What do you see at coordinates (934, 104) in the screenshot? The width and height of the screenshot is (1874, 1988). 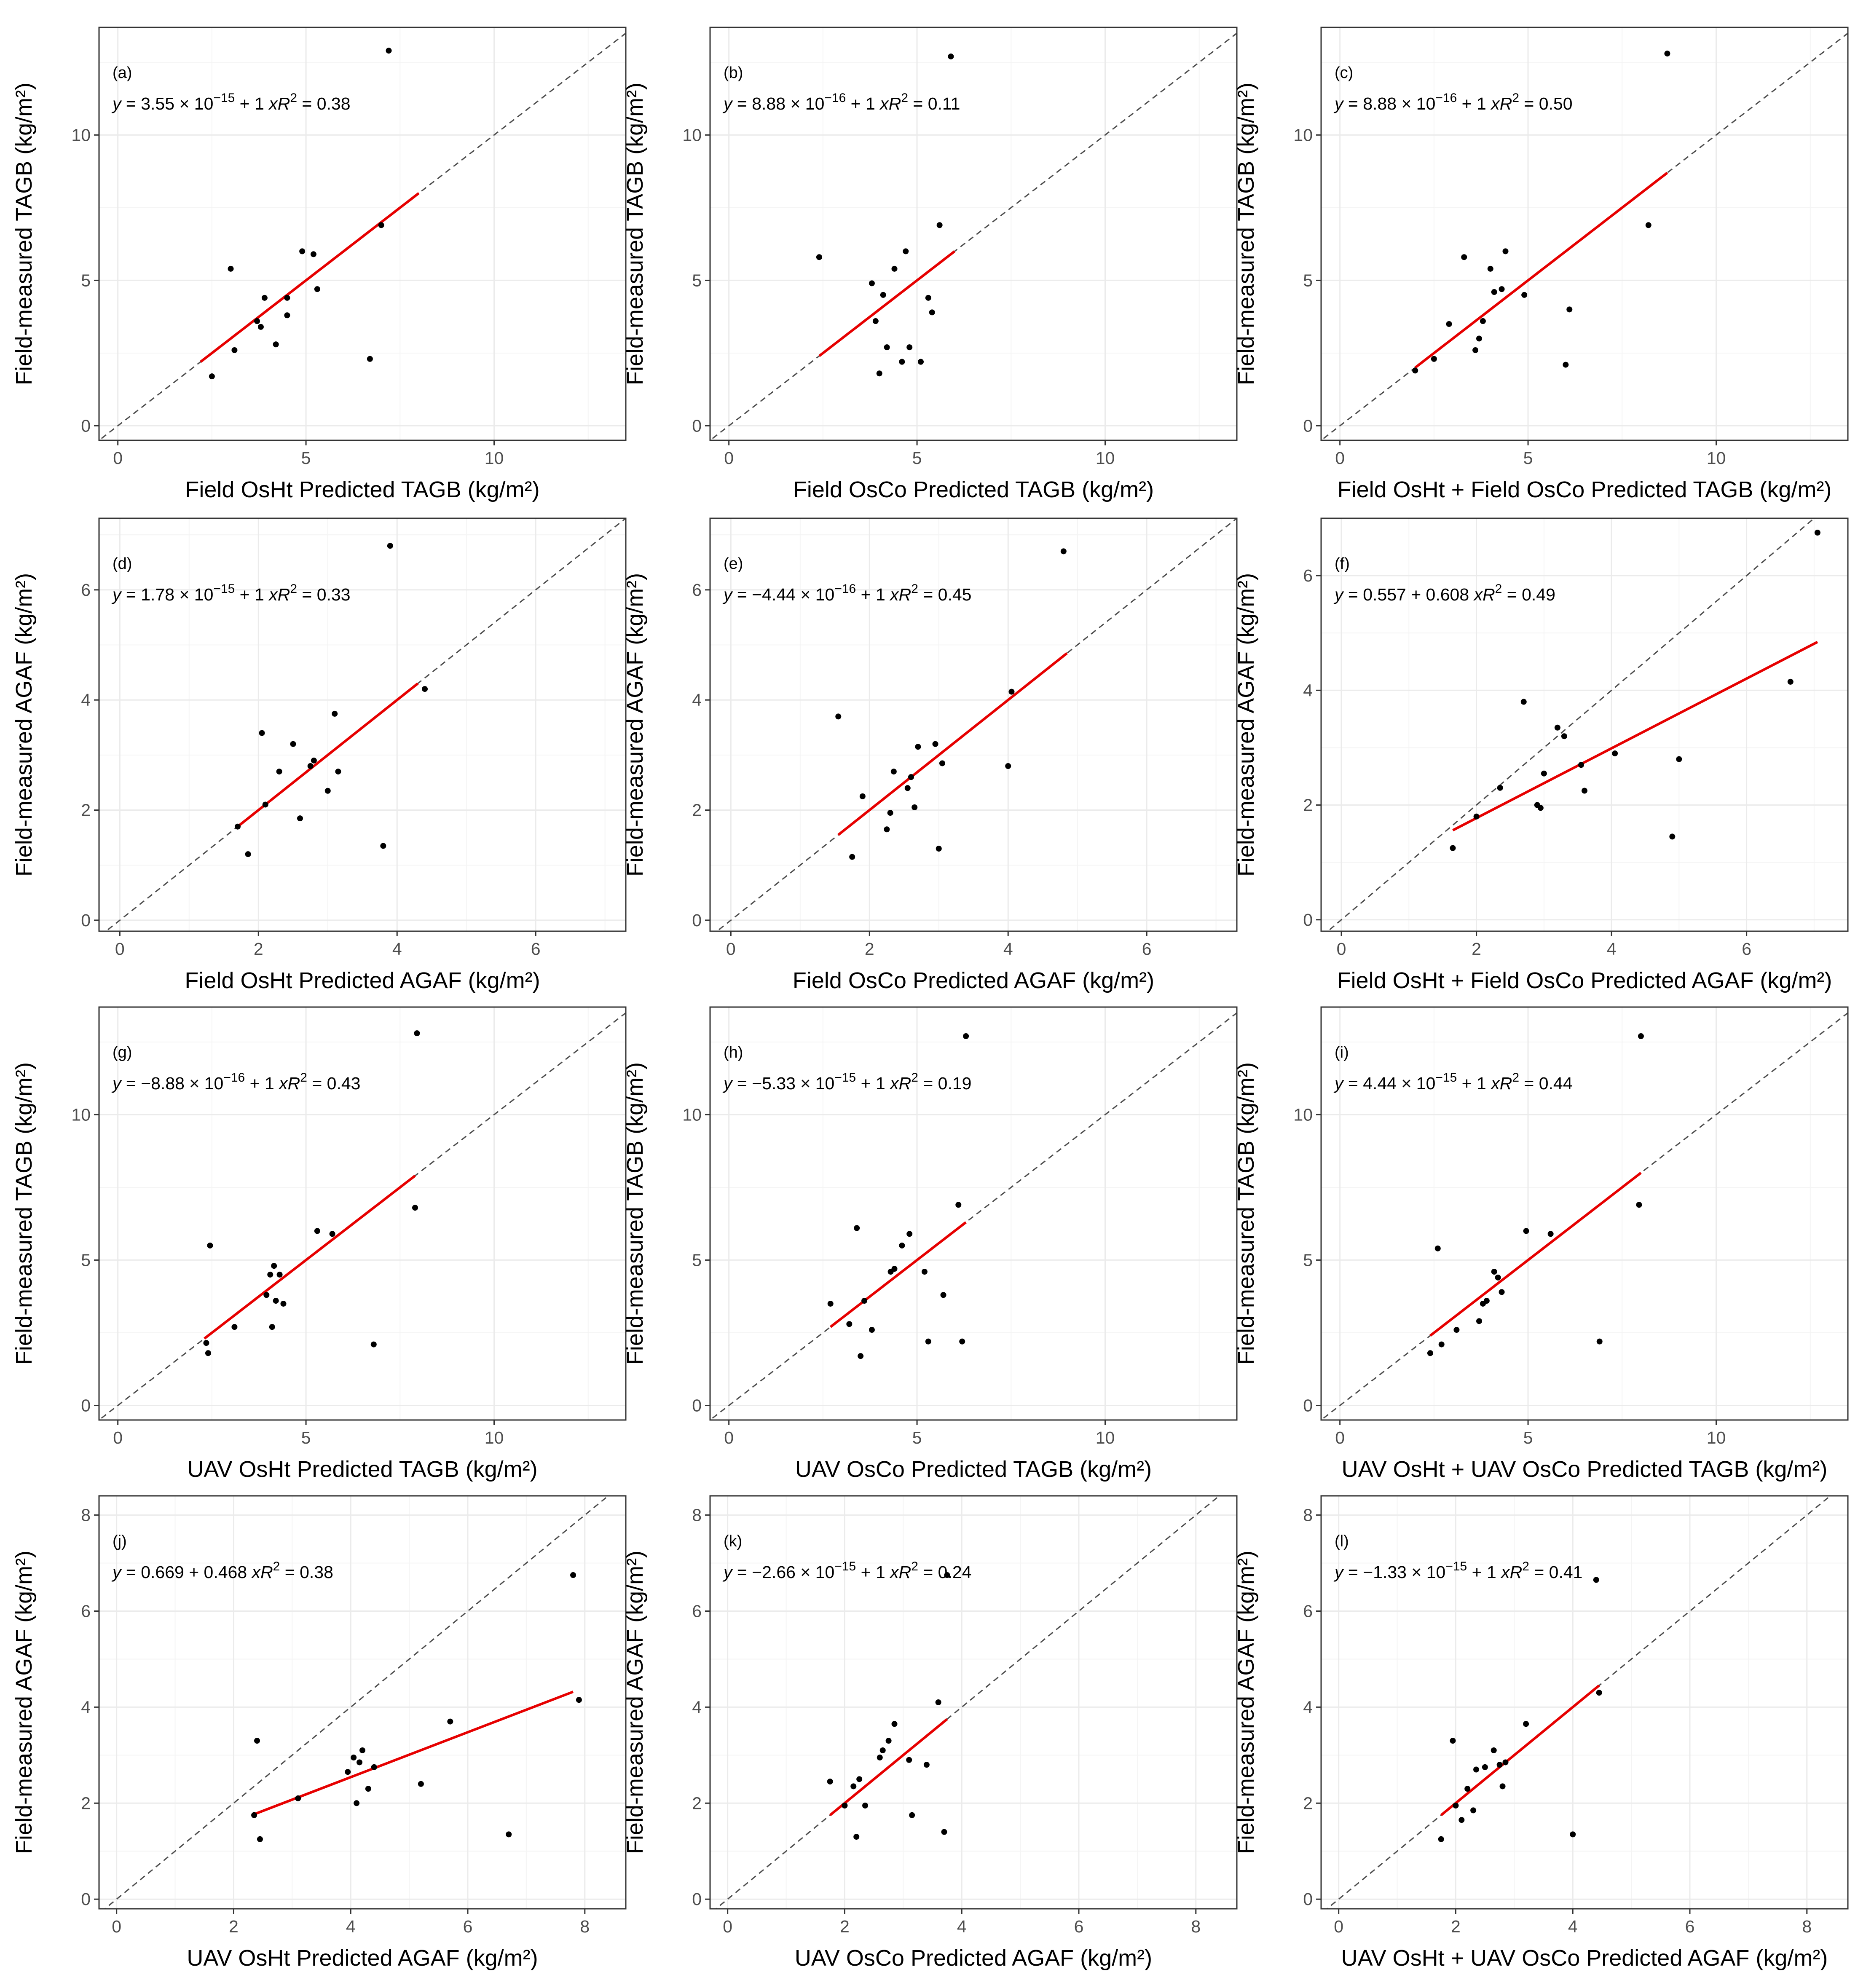 I see `eq-r2-value: = 0.11` at bounding box center [934, 104].